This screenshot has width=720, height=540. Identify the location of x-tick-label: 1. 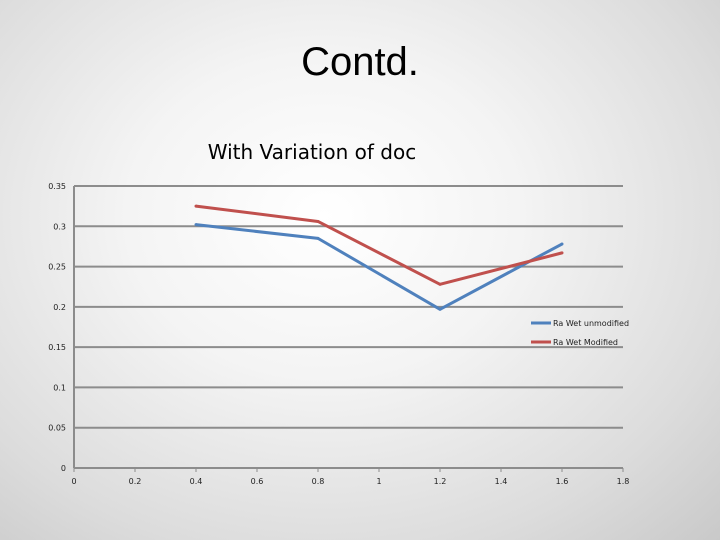
(378, 481).